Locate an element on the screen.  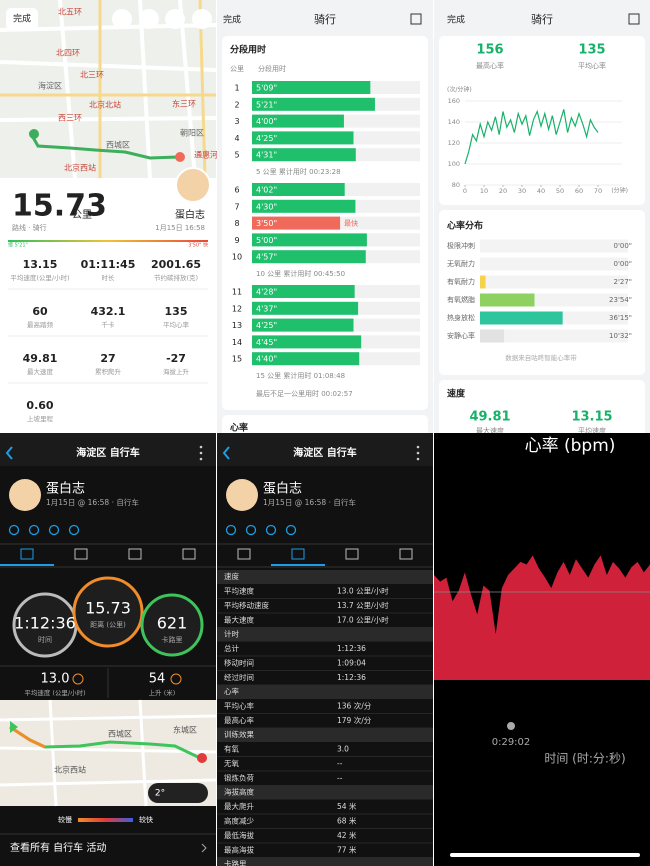
card-title: 心率 is located at coordinates (239, 428).